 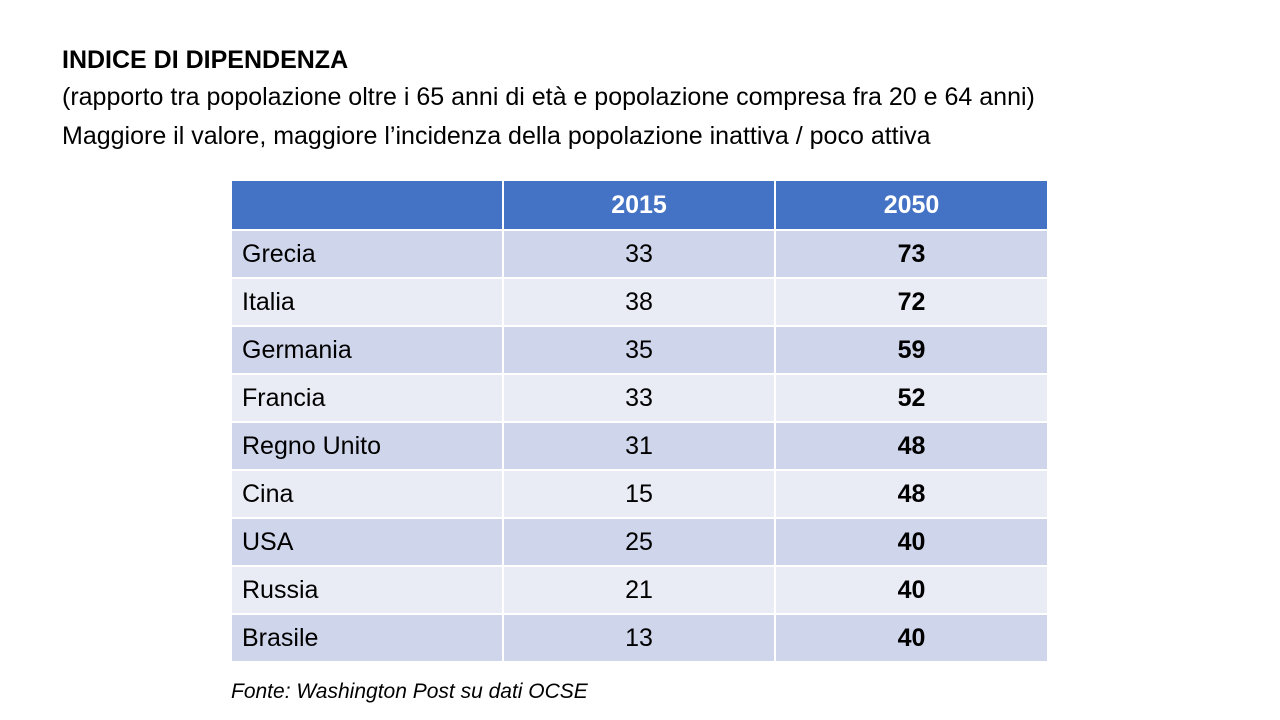 I want to click on country-cell: Regno Unito, so click(x=367, y=446).